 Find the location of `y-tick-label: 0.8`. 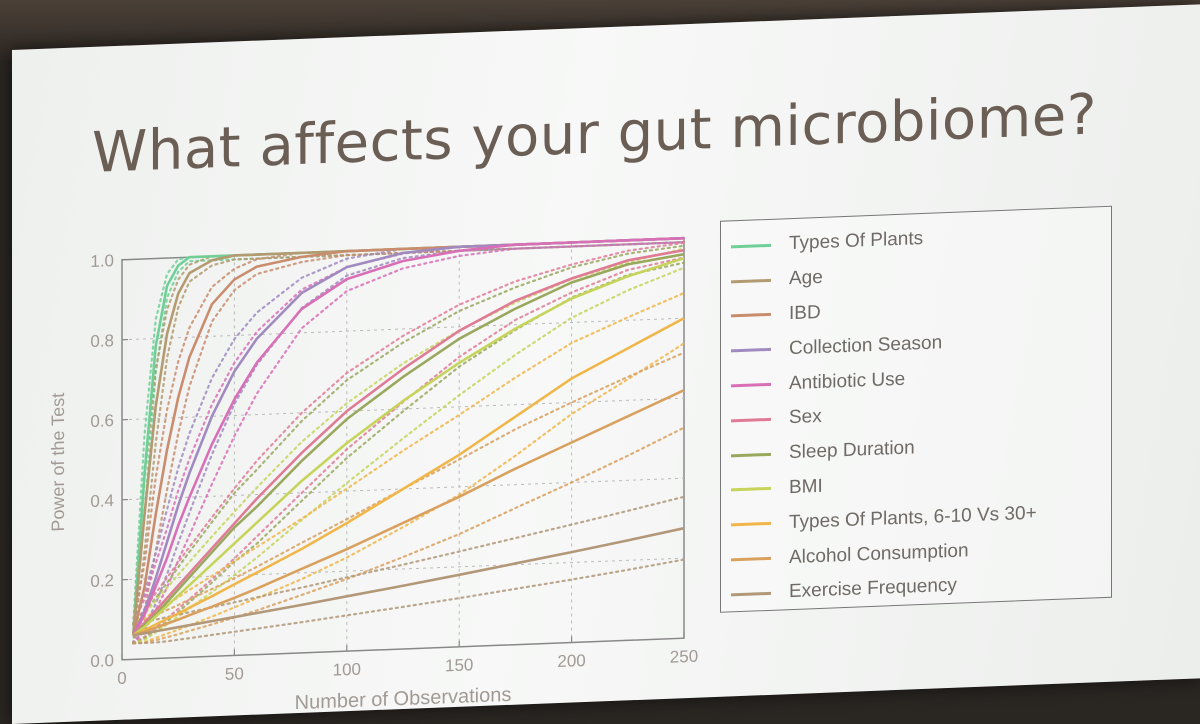

y-tick-label: 0.8 is located at coordinates (102, 341).